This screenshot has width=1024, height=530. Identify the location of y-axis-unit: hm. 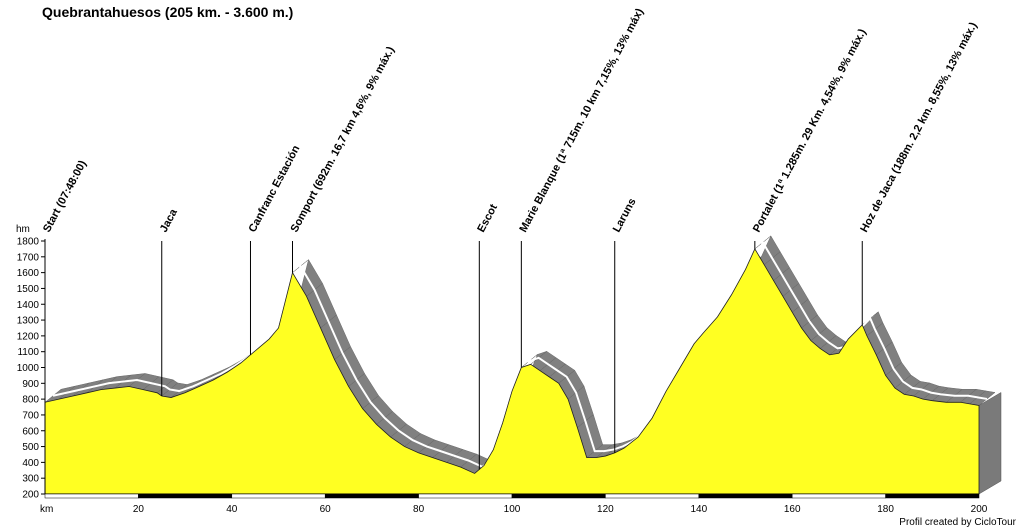
(23, 229).